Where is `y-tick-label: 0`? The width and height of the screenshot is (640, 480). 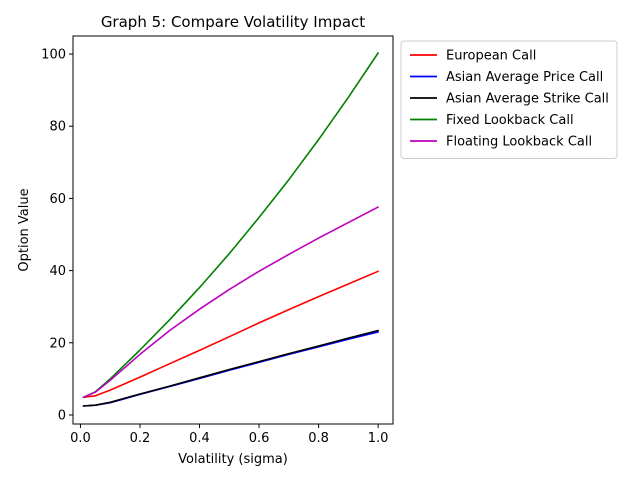
y-tick-label: 0 is located at coordinates (62, 415).